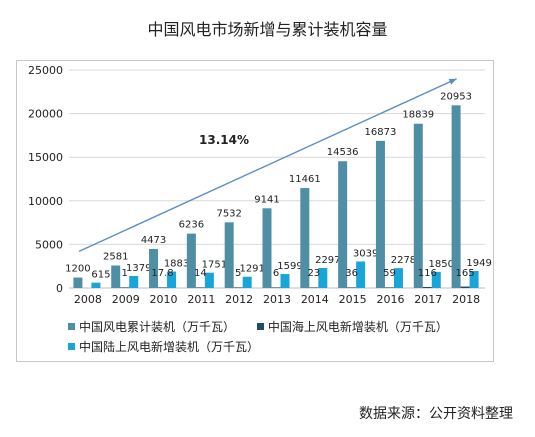 Image resolution: width=535 pixels, height=437 pixels. What do you see at coordinates (88, 299) in the screenshot?
I see `x-tick-label: 2008` at bounding box center [88, 299].